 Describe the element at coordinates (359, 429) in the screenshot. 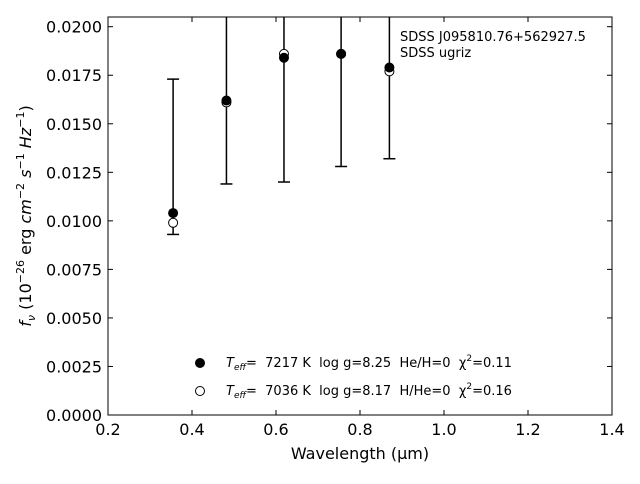

I see `x-tick-label-3: 0.8` at that location.